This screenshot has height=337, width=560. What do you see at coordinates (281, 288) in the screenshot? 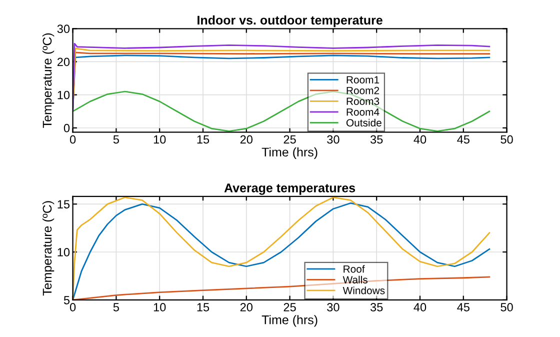
I see `line-series` at bounding box center [281, 288].